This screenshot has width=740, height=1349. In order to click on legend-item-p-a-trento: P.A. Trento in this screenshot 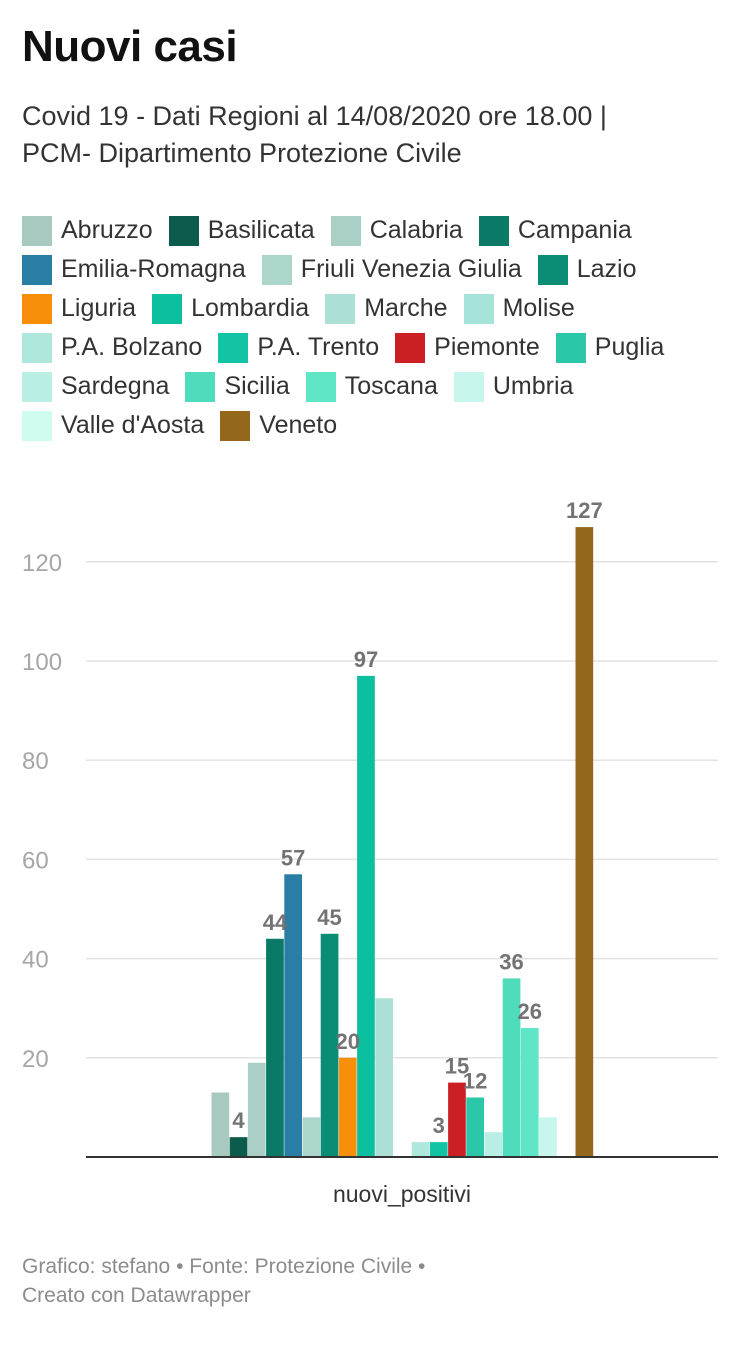, I will do `click(298, 347)`.